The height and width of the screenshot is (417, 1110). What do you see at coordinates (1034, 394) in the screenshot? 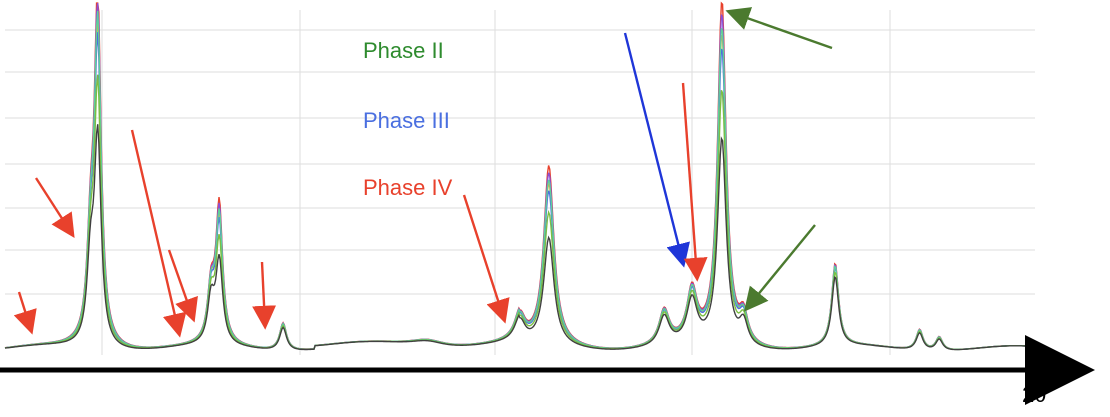
I see `x-axis-label: 2θ` at bounding box center [1034, 394].